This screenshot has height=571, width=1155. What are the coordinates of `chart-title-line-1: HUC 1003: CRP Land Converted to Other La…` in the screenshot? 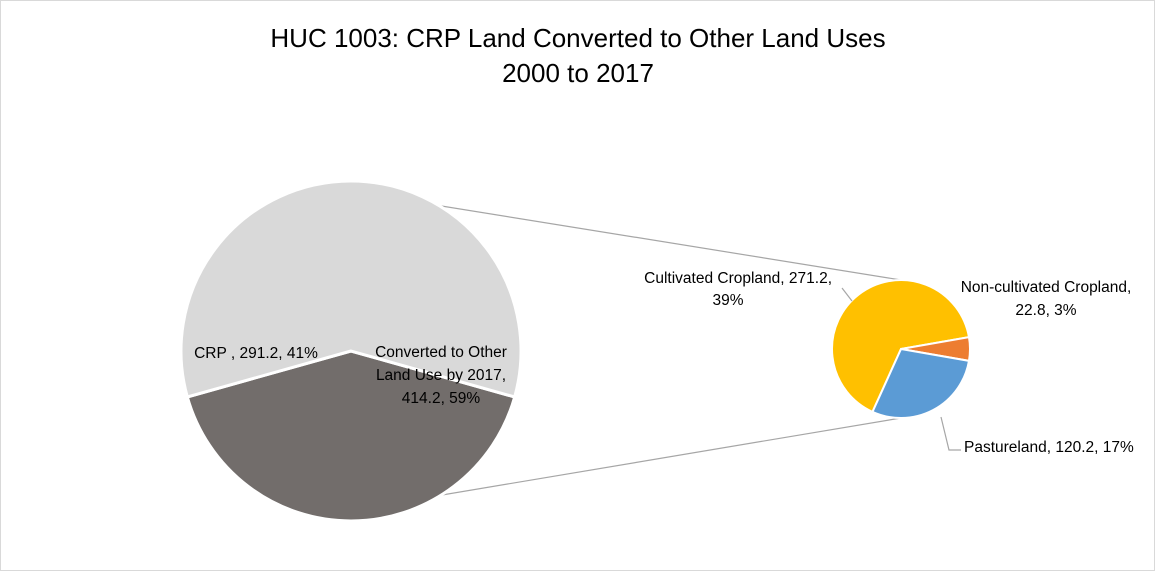 It's located at (577, 38).